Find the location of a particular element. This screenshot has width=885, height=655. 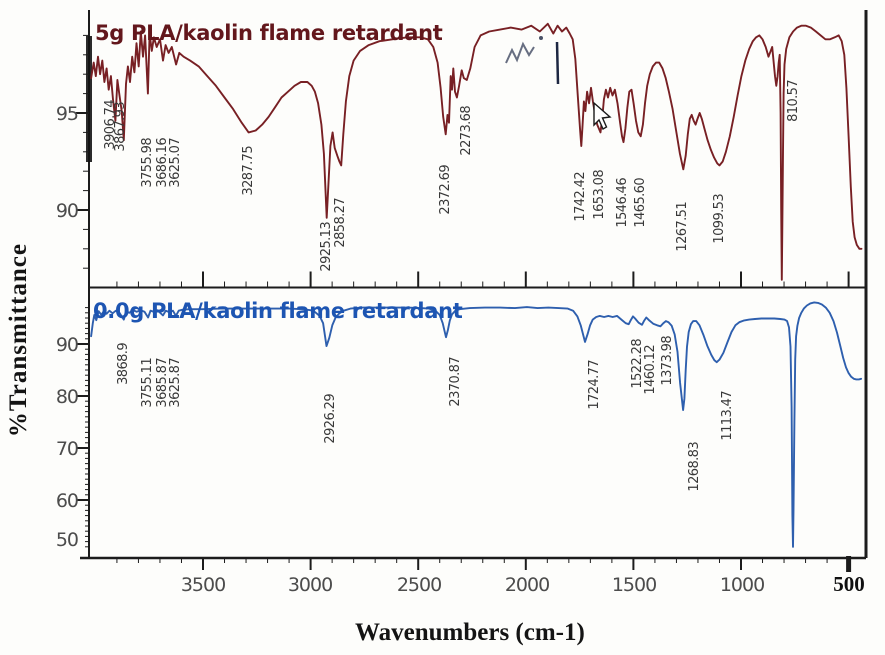

x-tick-label: 1500 is located at coordinates (634, 585).